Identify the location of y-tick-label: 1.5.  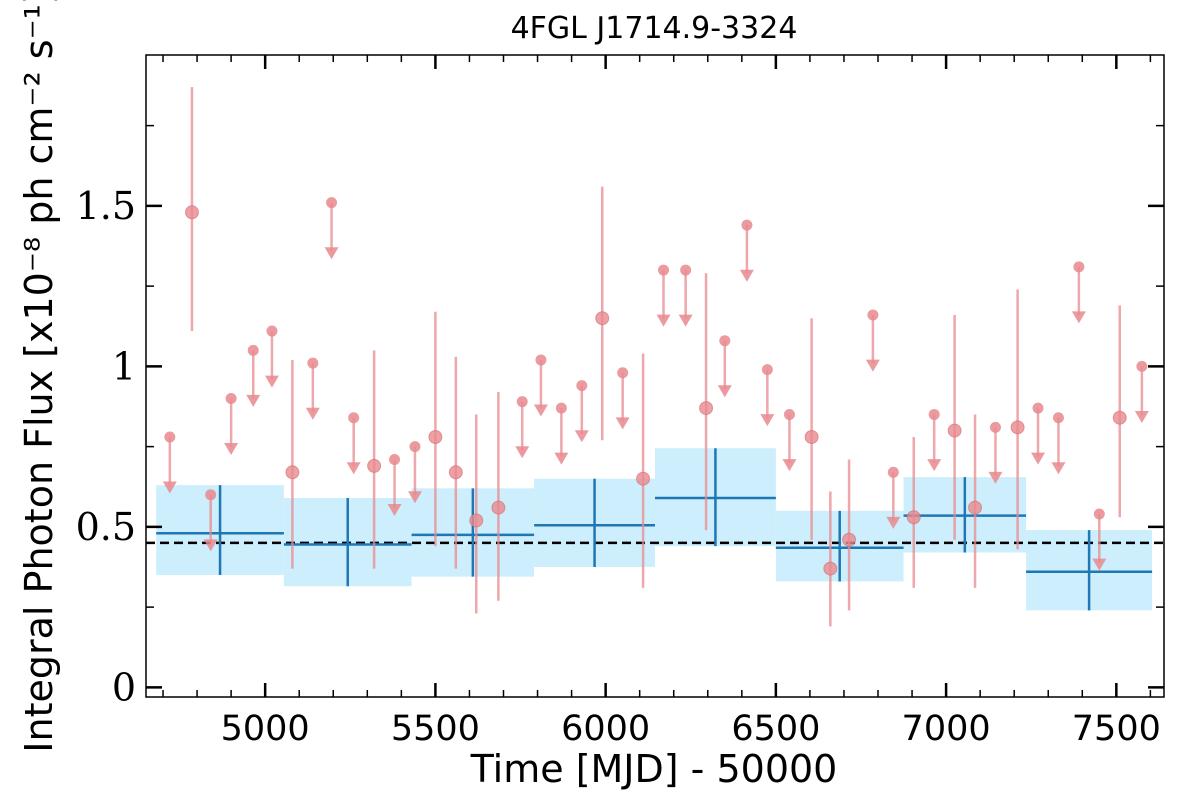
(106, 206).